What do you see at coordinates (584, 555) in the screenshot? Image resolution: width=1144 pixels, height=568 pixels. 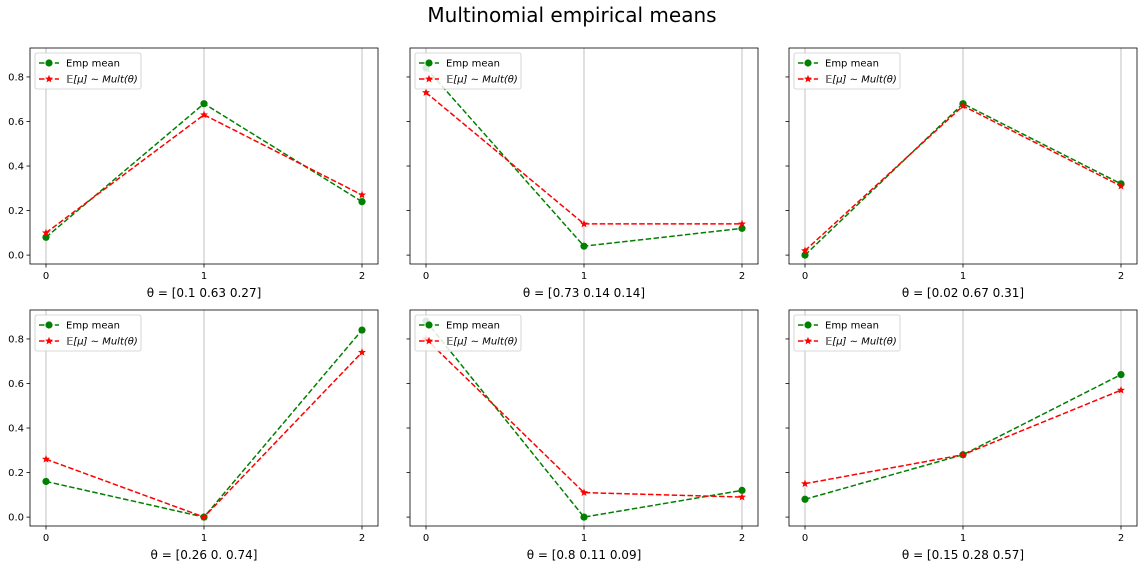 I see `x-axis-label: θ = [0.8 0.11 0.09]` at bounding box center [584, 555].